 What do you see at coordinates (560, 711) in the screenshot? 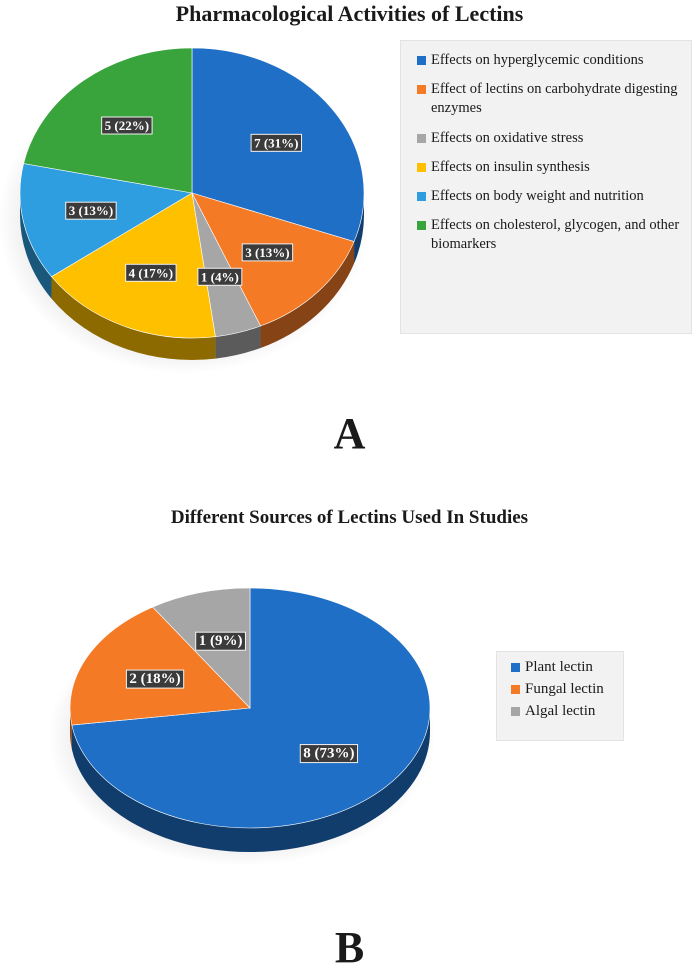
I see `chart-b-legend-label: Algal lectin` at bounding box center [560, 711].